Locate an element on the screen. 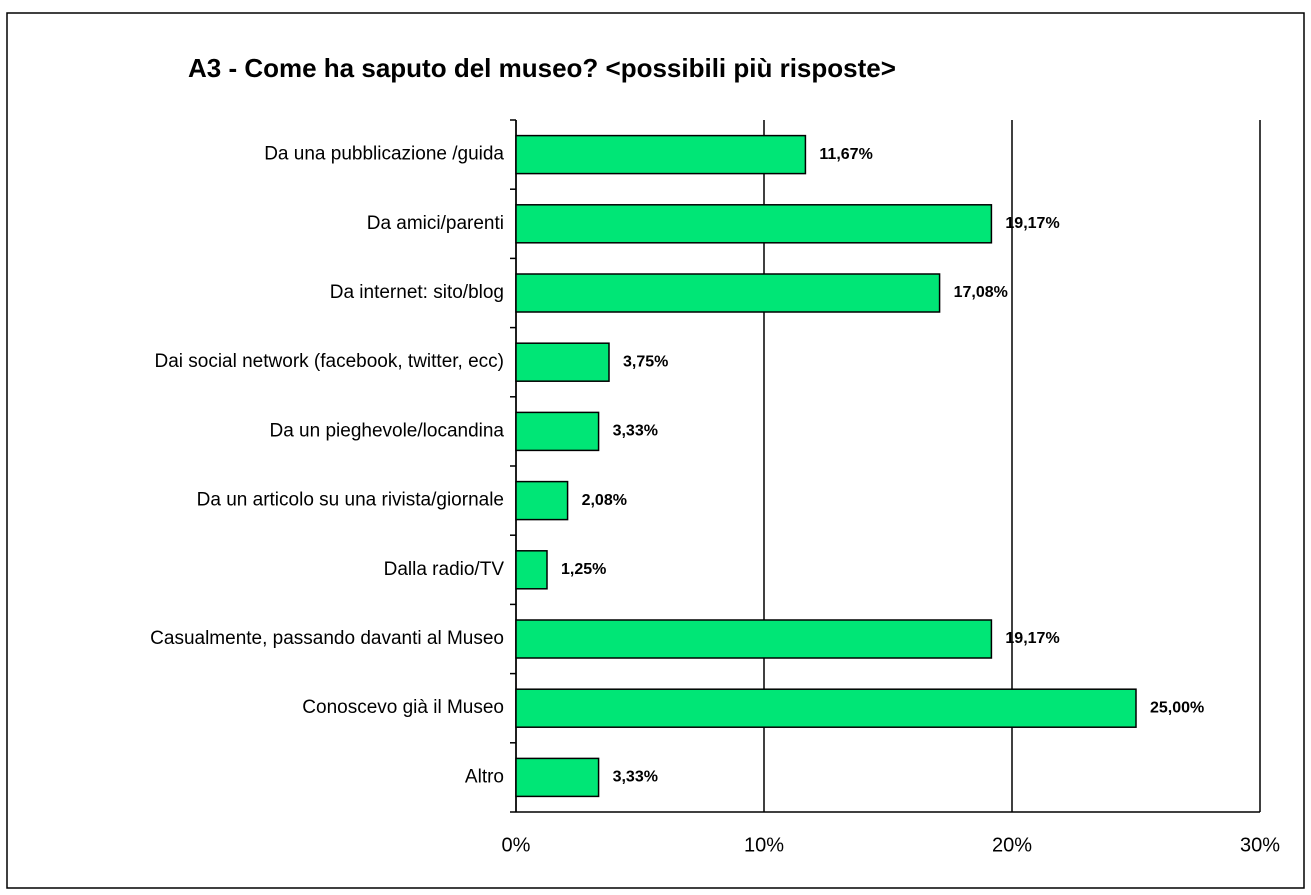 The width and height of the screenshot is (1311, 895). value-label: 1,25% is located at coordinates (583, 569).